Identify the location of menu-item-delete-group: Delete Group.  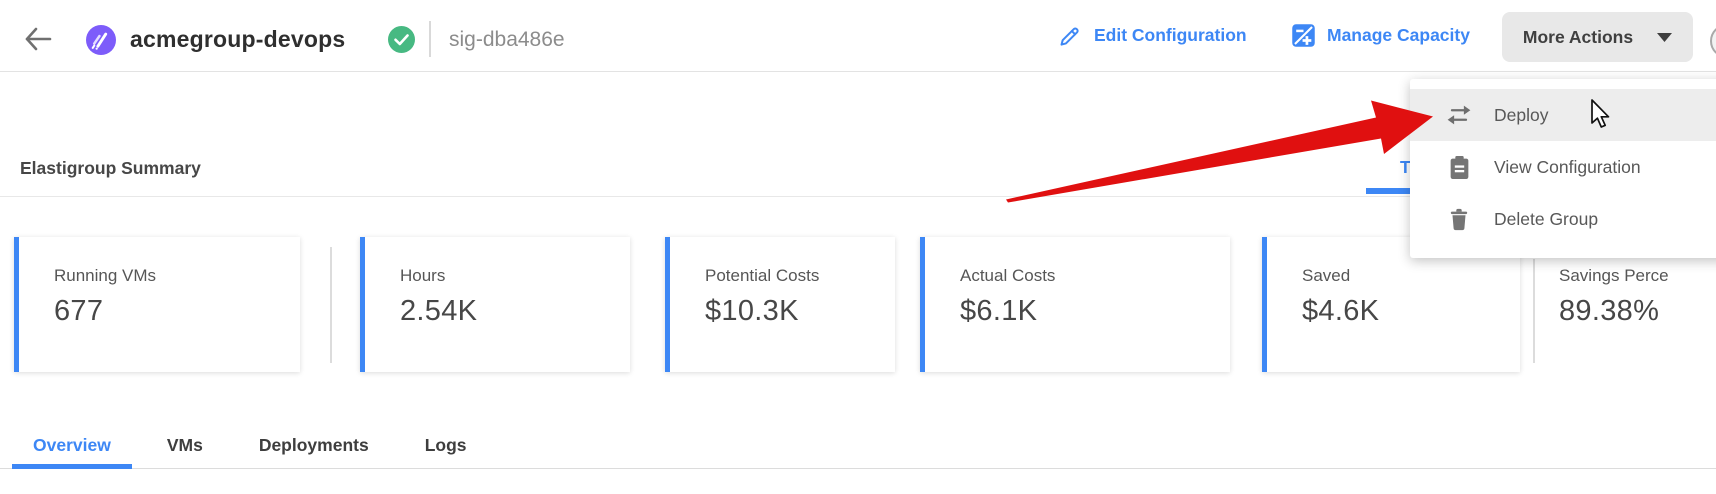
(1563, 219).